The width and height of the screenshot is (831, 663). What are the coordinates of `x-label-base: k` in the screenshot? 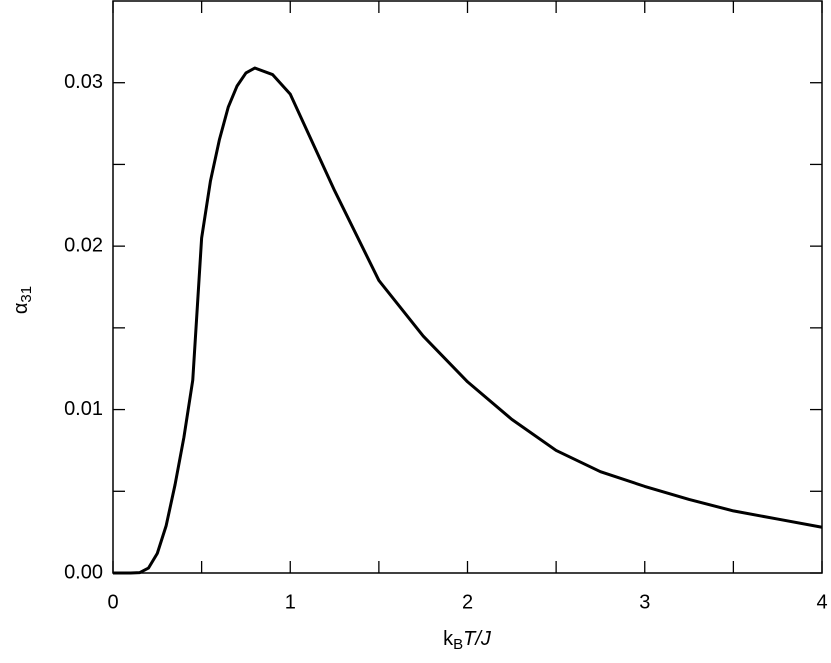 It's located at (448, 639).